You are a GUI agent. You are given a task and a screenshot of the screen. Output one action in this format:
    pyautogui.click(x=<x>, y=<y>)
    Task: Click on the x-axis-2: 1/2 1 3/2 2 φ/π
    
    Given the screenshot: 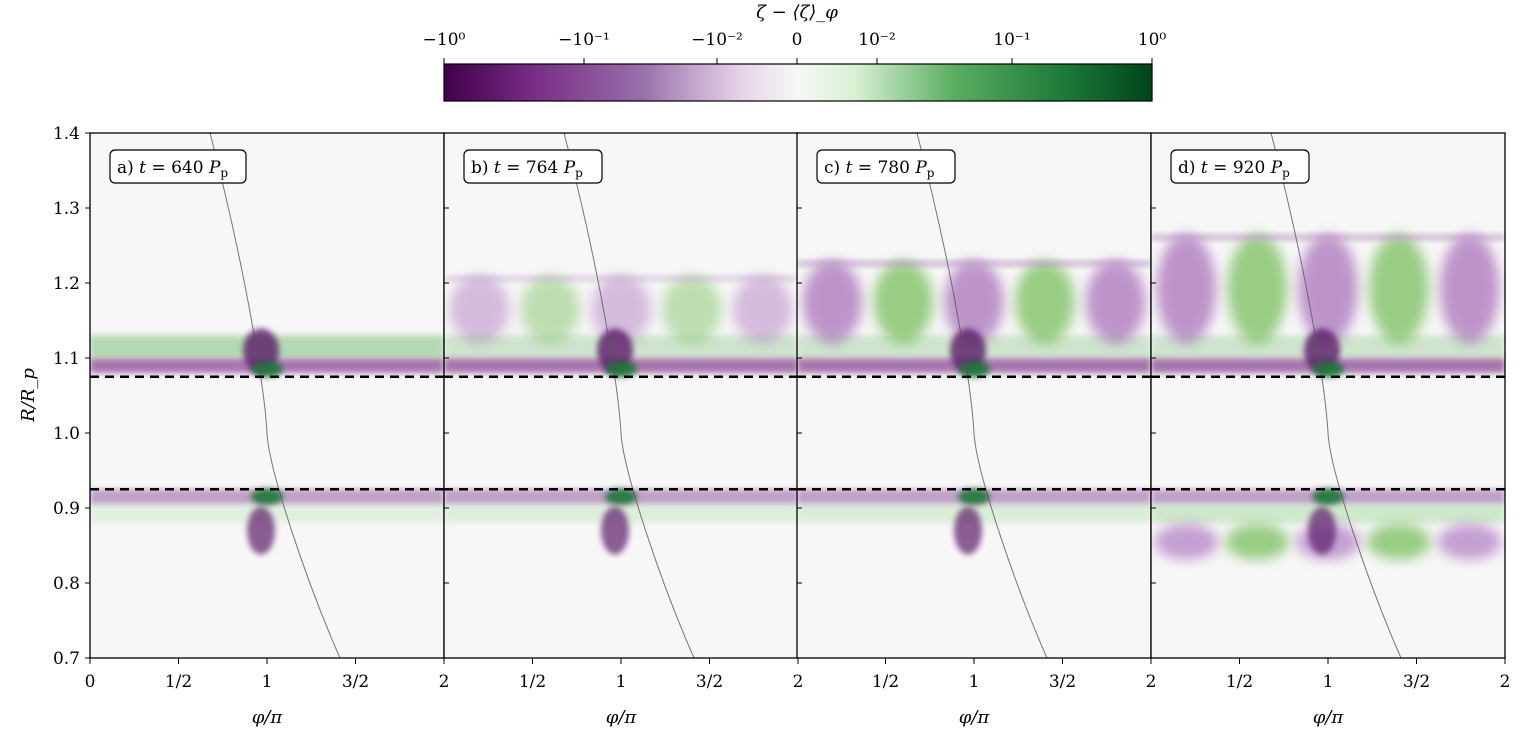 What is the action you would take?
    pyautogui.click(x=661, y=693)
    